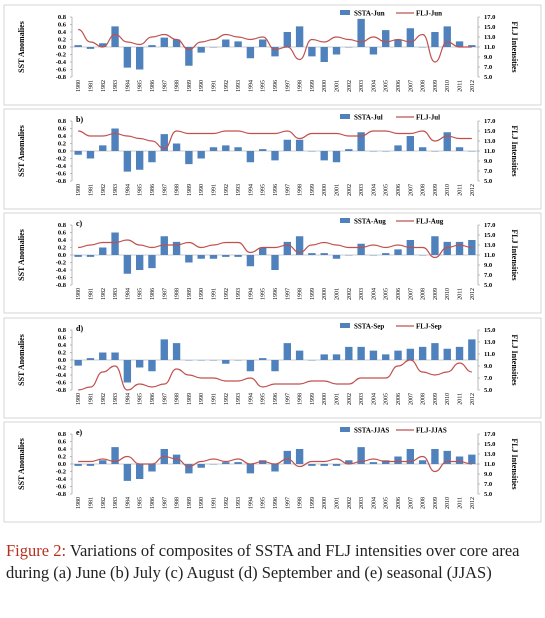 The height and width of the screenshot is (618, 545). Describe the element at coordinates (62, 345) in the screenshot. I see `y-tick-label: 0.4` at that location.